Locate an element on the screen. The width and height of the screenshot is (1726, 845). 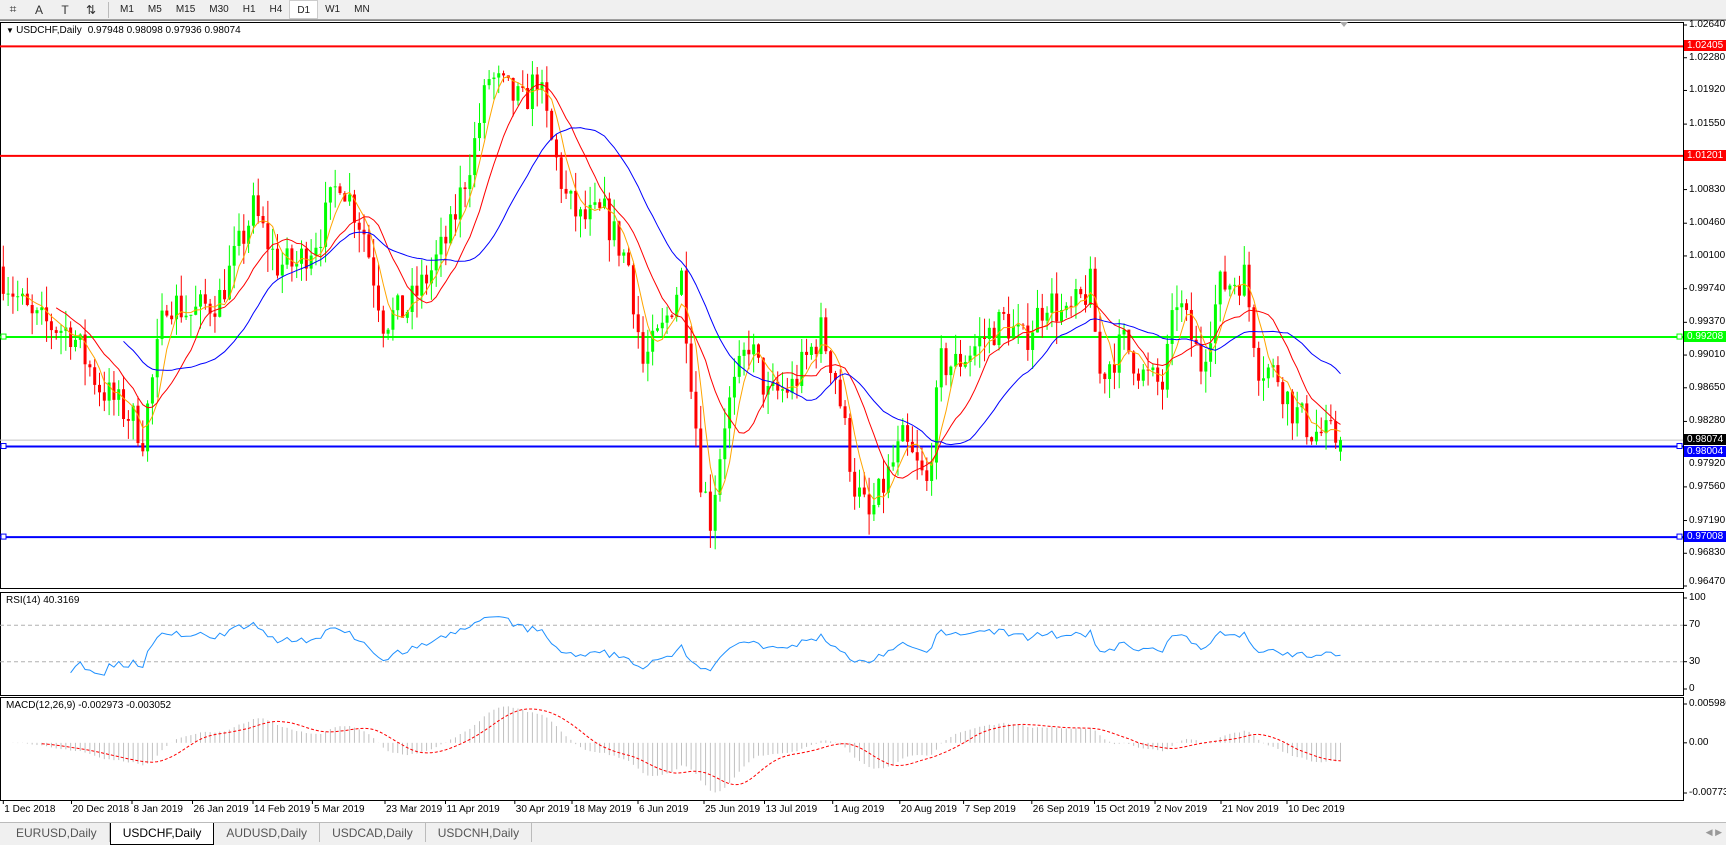
tab-eurusd: EURUSD,Daily is located at coordinates (57, 832).